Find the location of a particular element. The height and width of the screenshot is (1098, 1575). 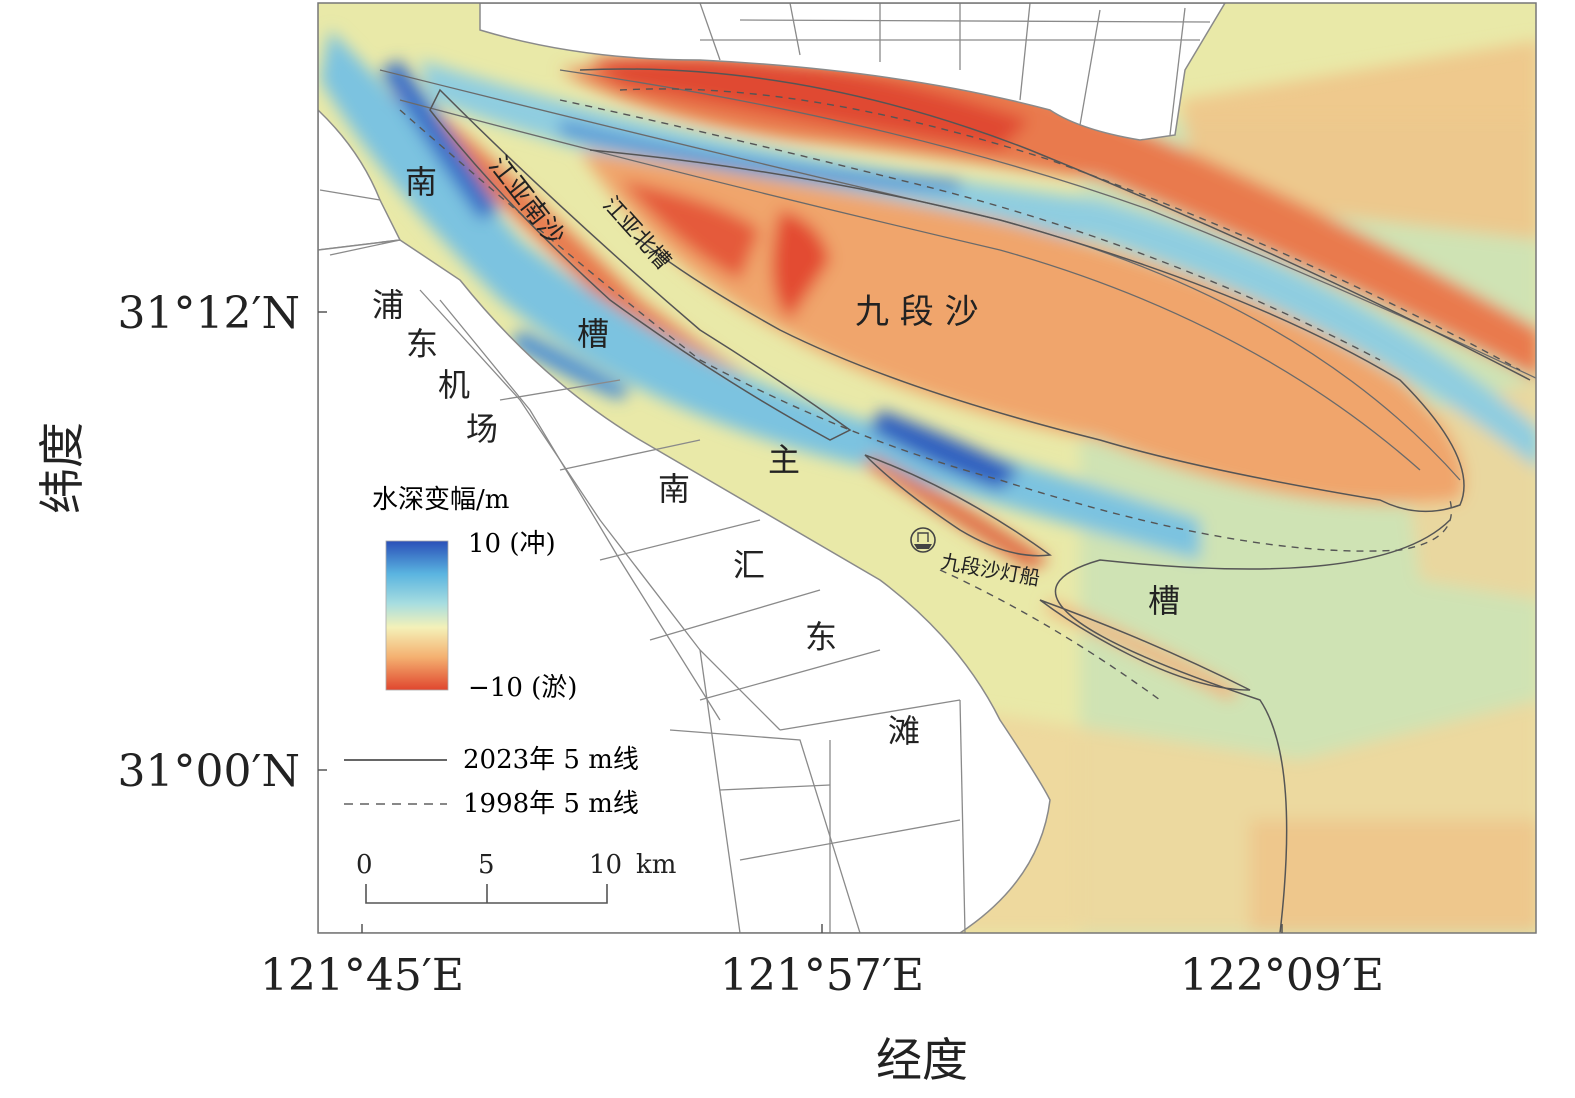

label-nanhui-1: 南 is located at coordinates (674, 489).